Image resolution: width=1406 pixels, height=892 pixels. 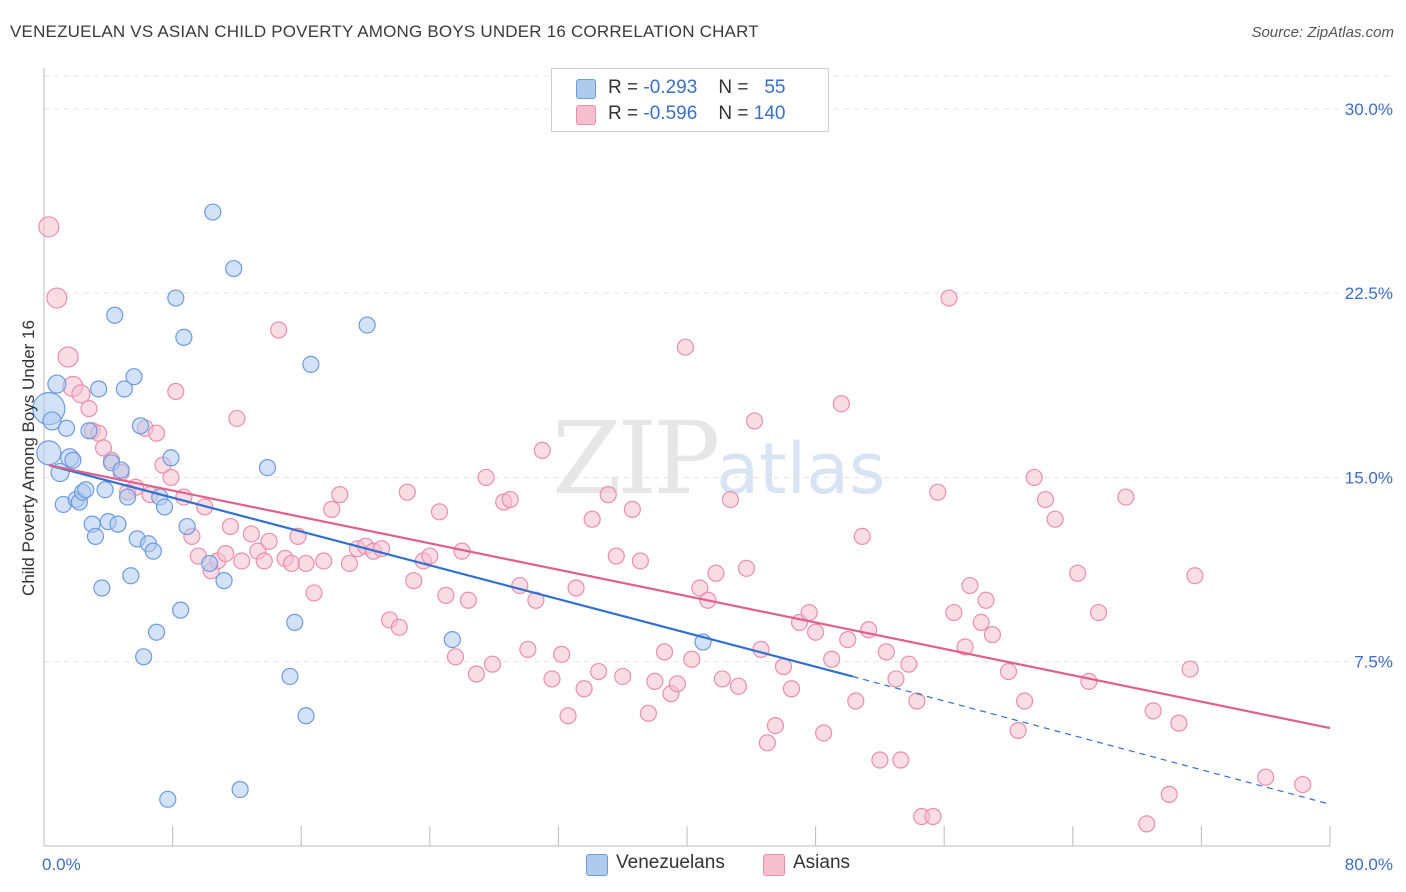 What do you see at coordinates (1369, 477) in the screenshot?
I see `y-tick-label: 15.0%` at bounding box center [1369, 477].